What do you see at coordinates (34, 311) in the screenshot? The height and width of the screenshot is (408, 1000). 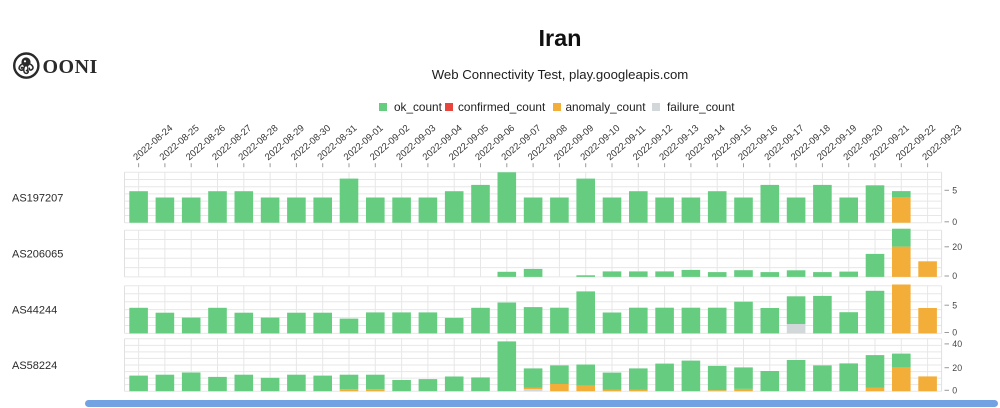 I see `svg-text: AS44244` at bounding box center [34, 311].